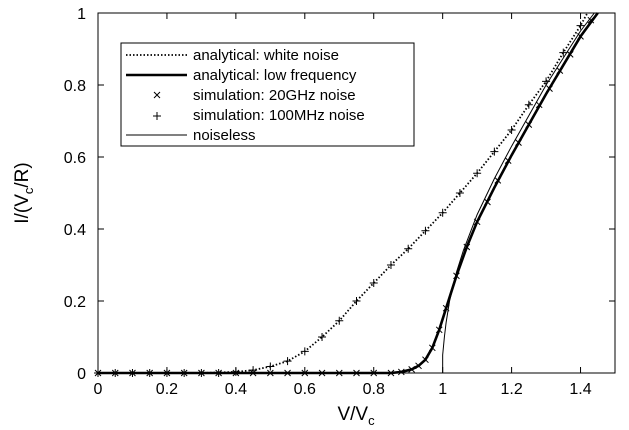 The image size is (629, 430). I want to click on x-tick-label: 1.4, so click(580, 389).